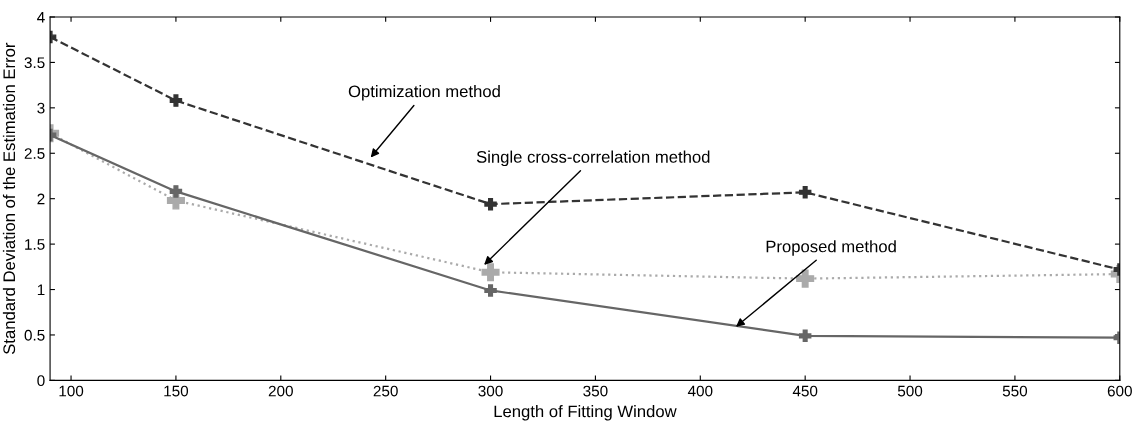 This screenshot has height=425, width=1138. What do you see at coordinates (176, 391) in the screenshot?
I see `x-tick-label: 150` at bounding box center [176, 391].